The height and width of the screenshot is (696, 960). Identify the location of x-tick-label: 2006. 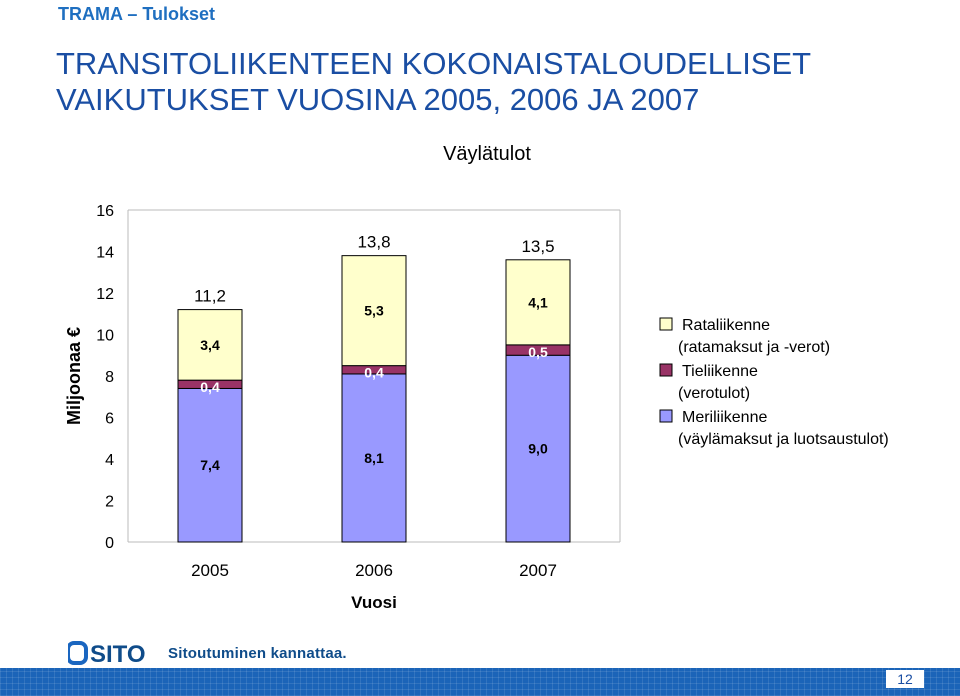
(374, 570).